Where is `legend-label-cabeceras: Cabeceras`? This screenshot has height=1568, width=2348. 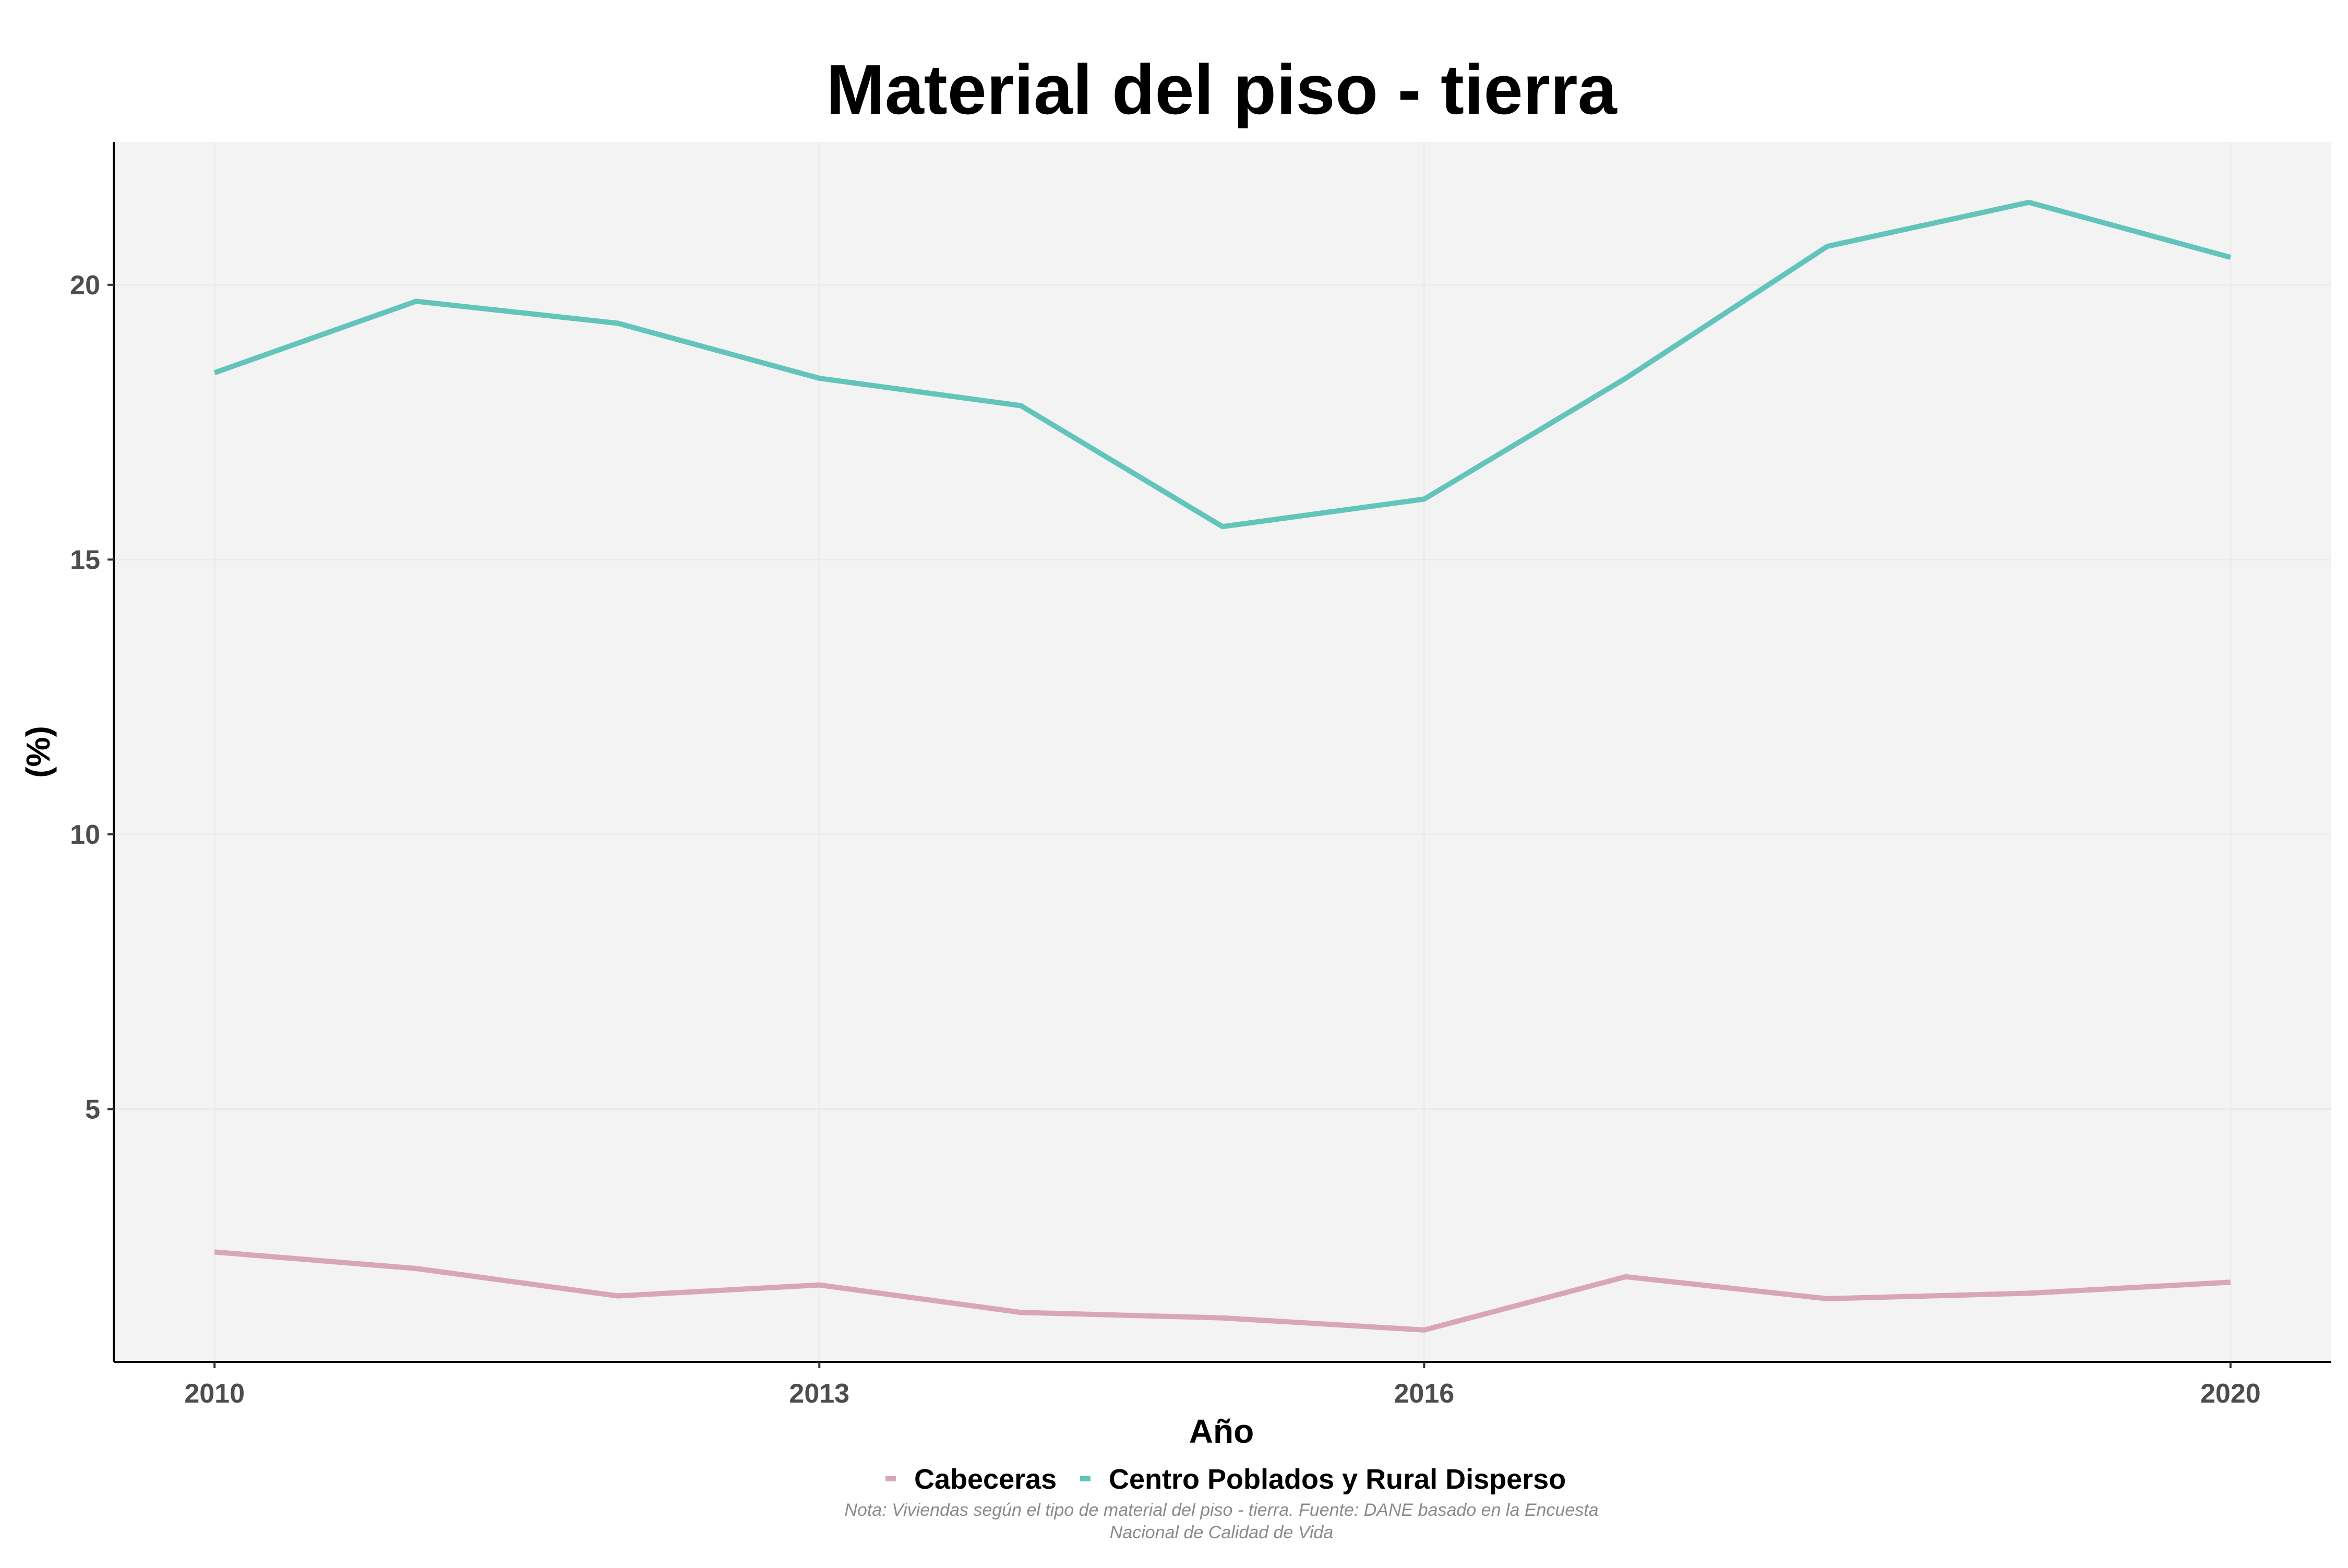 legend-label-cabeceras: Cabeceras is located at coordinates (985, 1479).